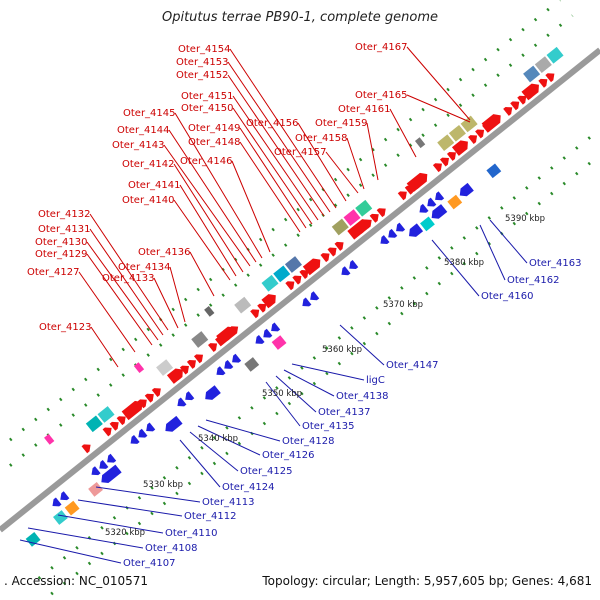  Describe the element at coordinates (381, 95) in the screenshot. I see `gene-label: Oter_4165` at that location.